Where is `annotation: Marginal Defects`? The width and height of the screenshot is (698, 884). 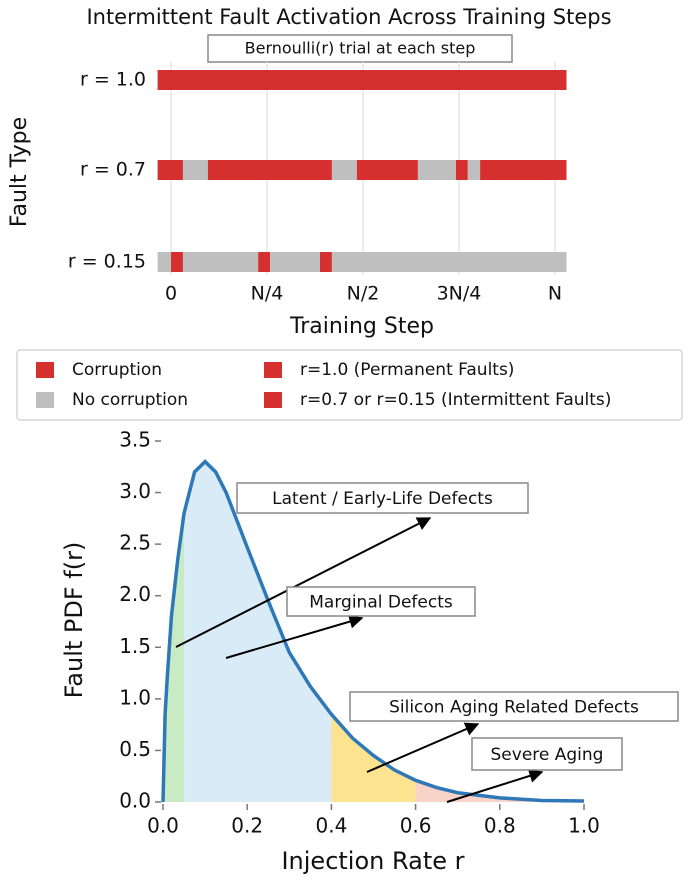
annotation: Marginal Defects is located at coordinates (381, 603).